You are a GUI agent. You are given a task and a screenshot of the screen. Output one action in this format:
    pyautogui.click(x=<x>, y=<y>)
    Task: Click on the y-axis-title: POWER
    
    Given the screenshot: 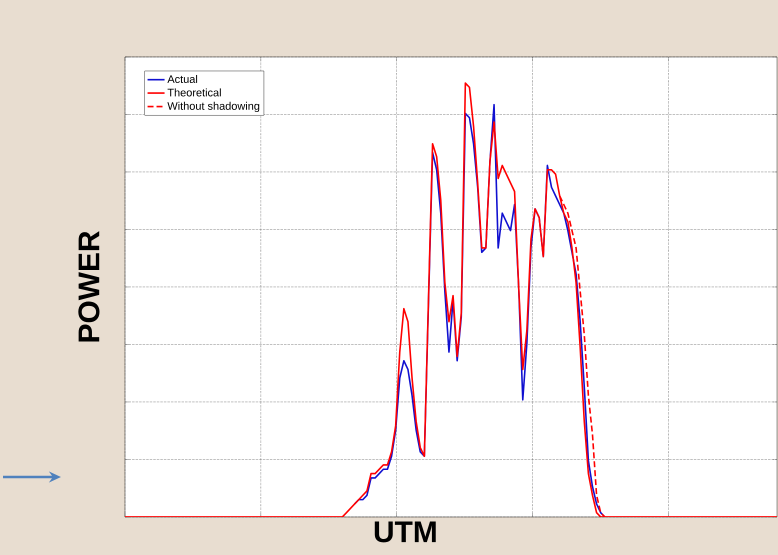 What is the action you would take?
    pyautogui.click(x=89, y=286)
    